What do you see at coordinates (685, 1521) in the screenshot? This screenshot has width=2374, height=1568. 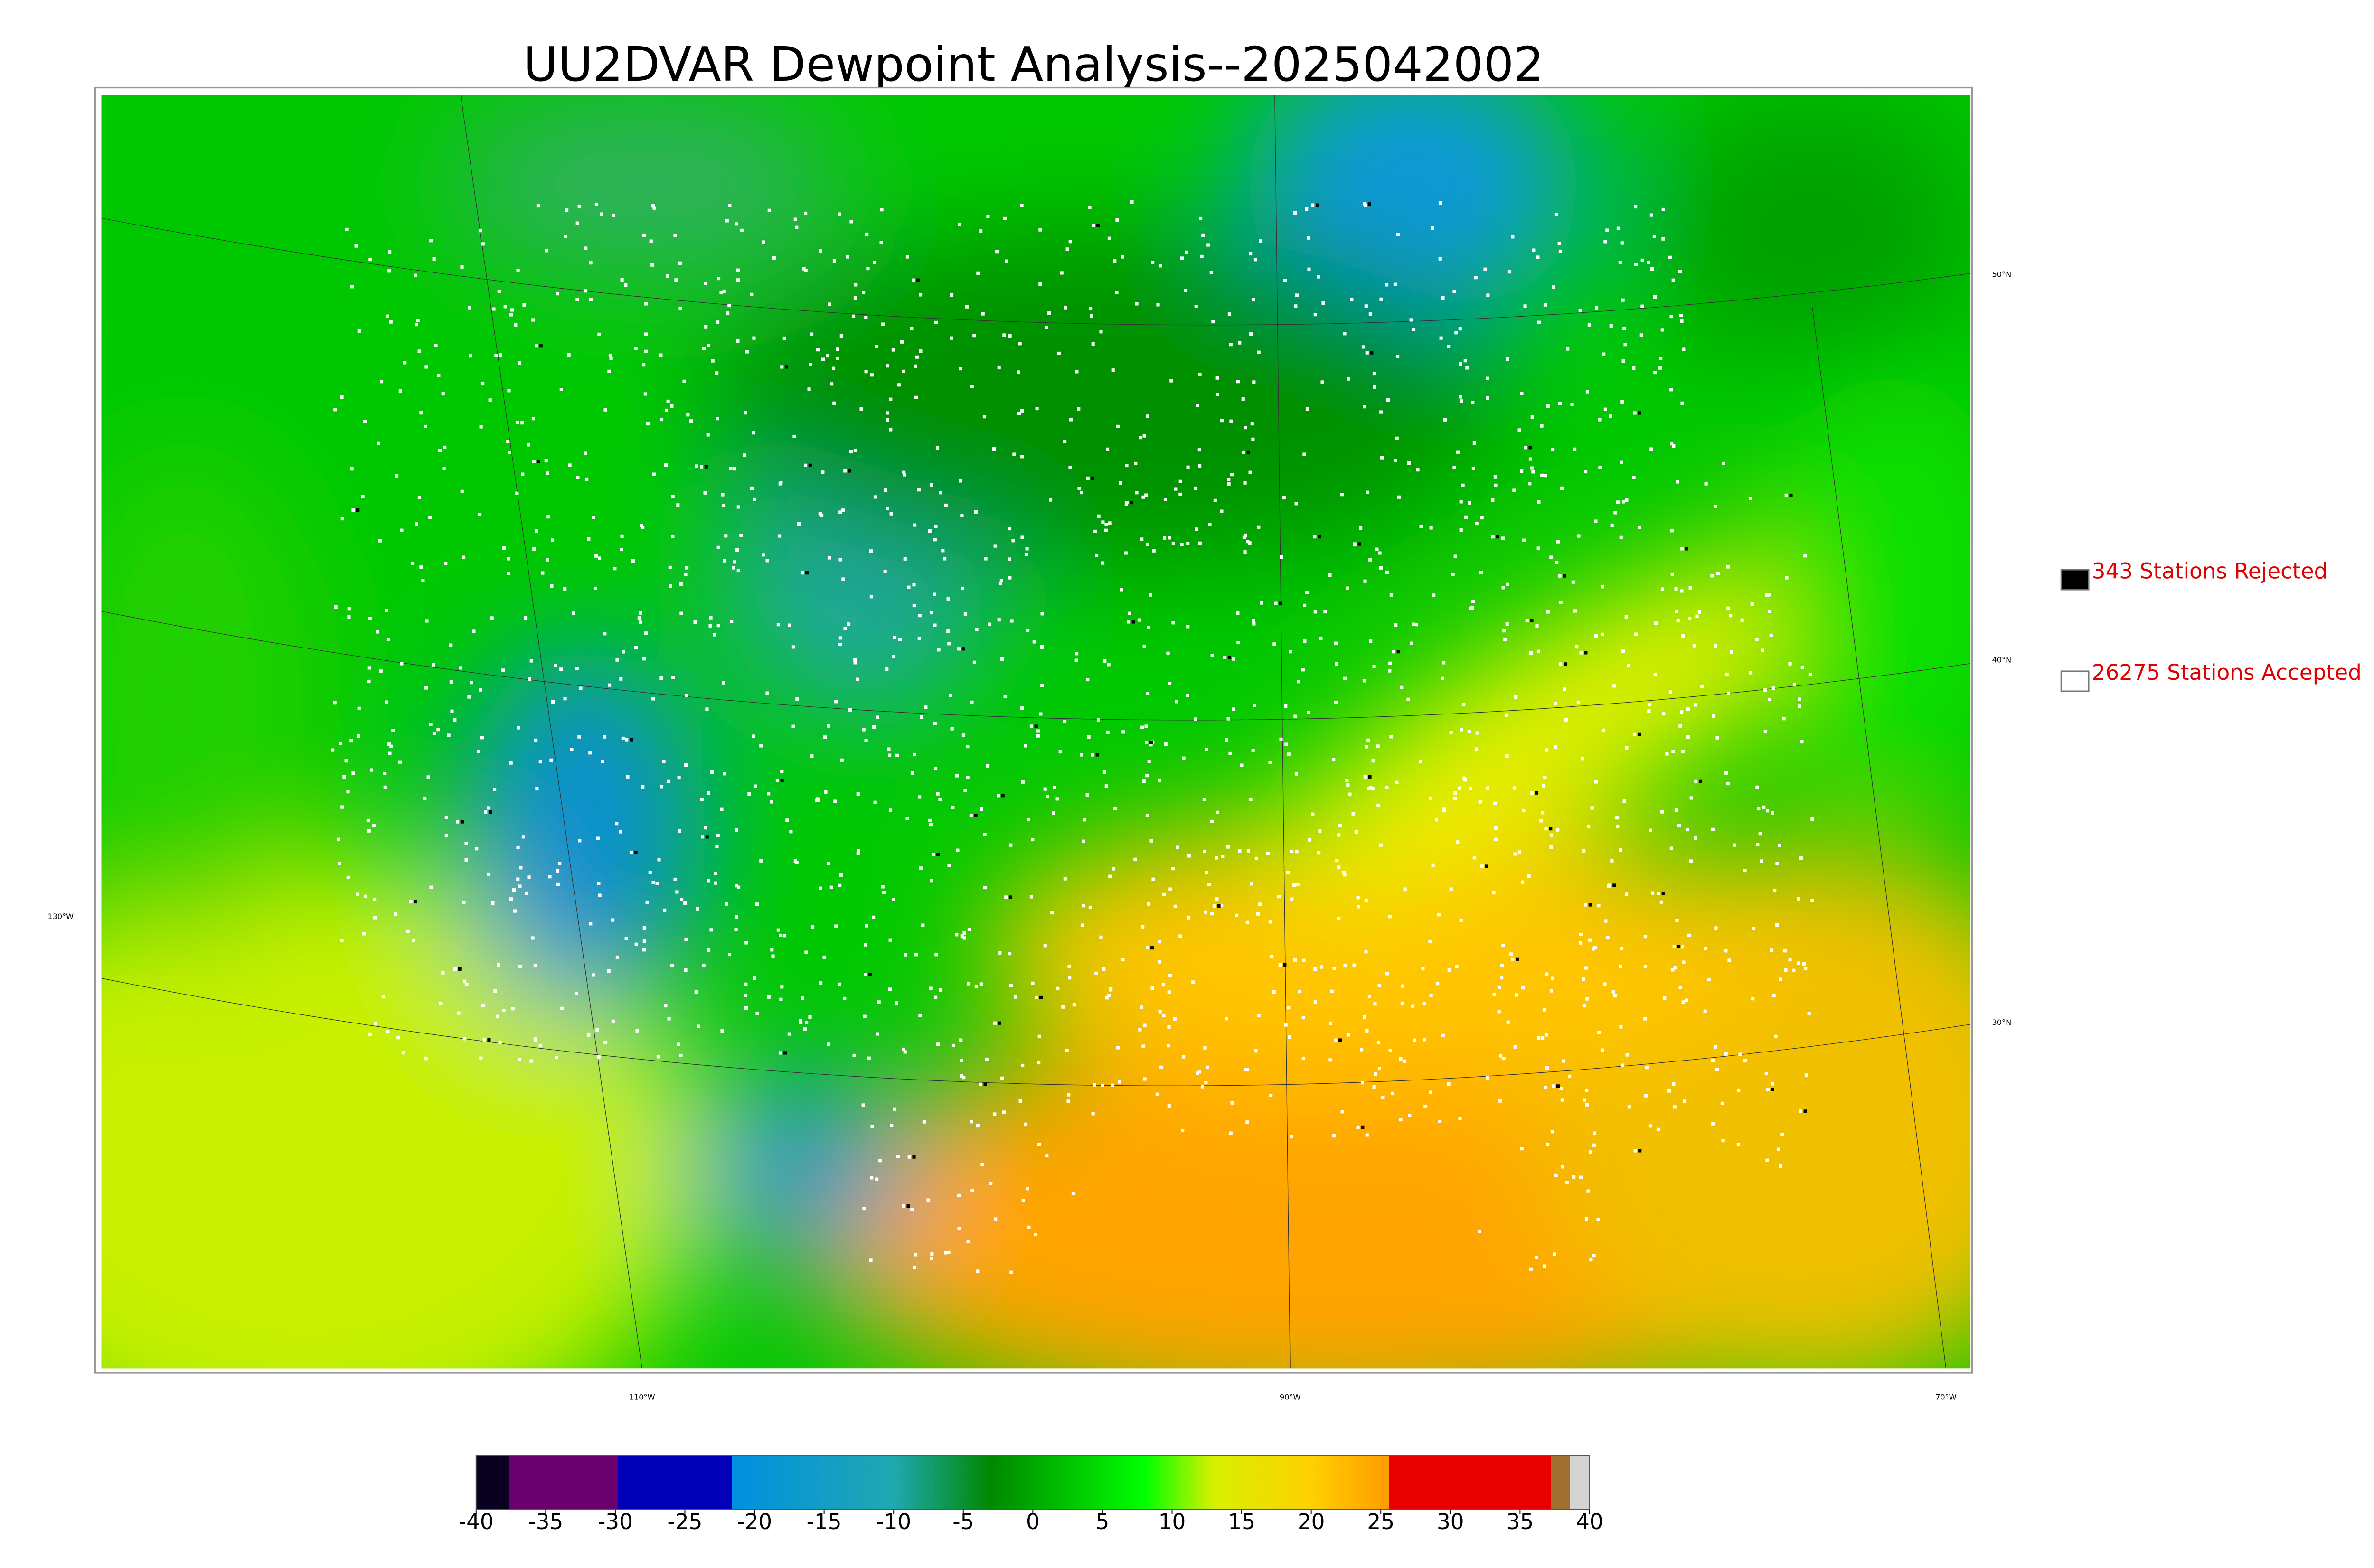 I see `colorbar-tick-label: -25` at bounding box center [685, 1521].